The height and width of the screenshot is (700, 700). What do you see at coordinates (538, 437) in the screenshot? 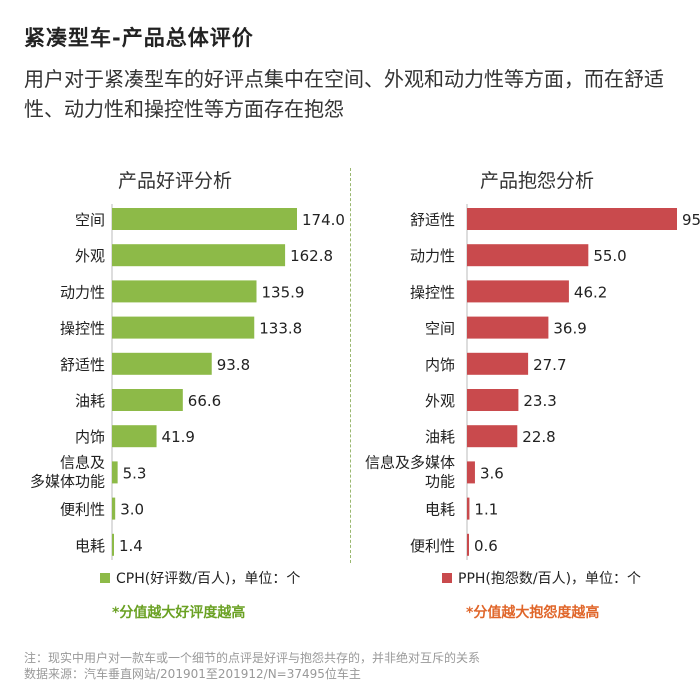
I see `bad-value-label-7: 22.8` at bounding box center [538, 437].